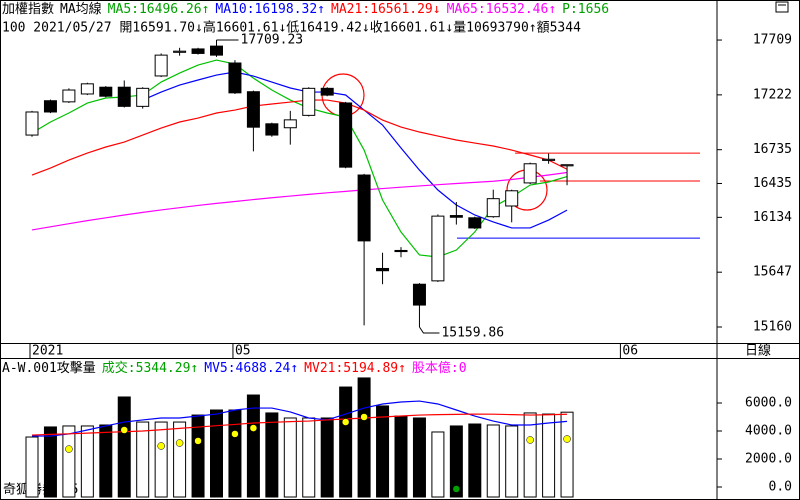 Image resolution: width=800 pixels, height=500 pixels. Describe the element at coordinates (630, 351) in the screenshot. I see `x-tick-label: 06` at that location.